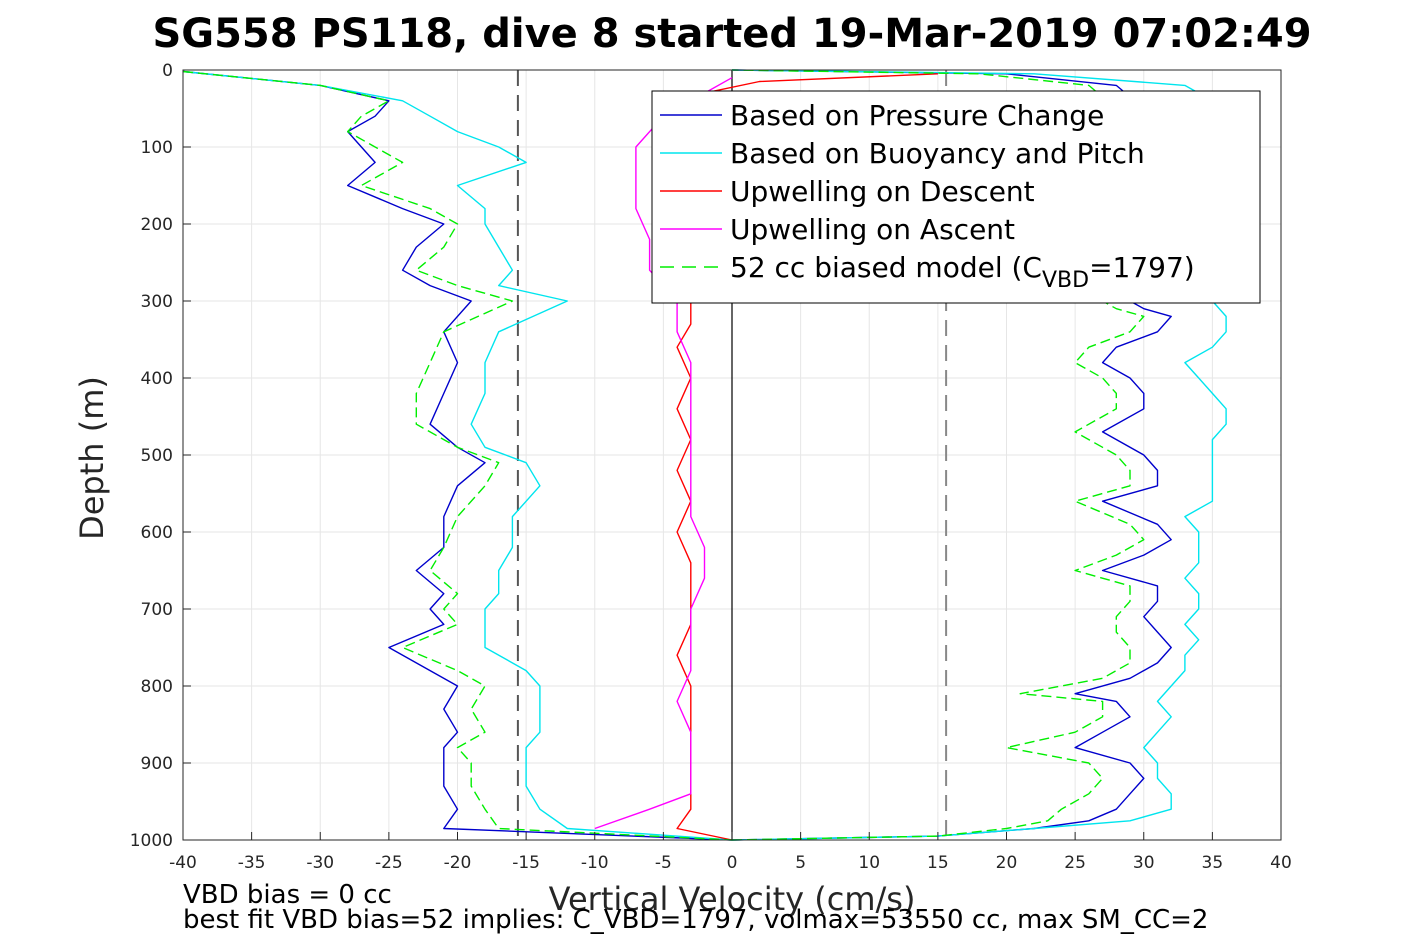 The height and width of the screenshot is (945, 1417). What do you see at coordinates (287, 895) in the screenshot?
I see `annotation-vbd-bias: VBD bias = 0 cc` at bounding box center [287, 895].